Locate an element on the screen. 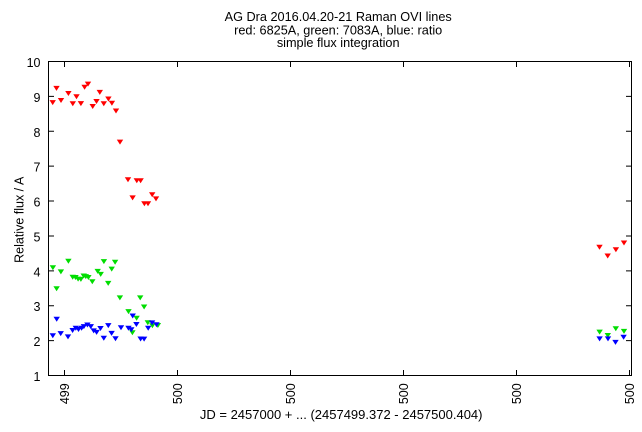 This screenshot has width=642, height=432. svg-text: 7 is located at coordinates (37, 168).